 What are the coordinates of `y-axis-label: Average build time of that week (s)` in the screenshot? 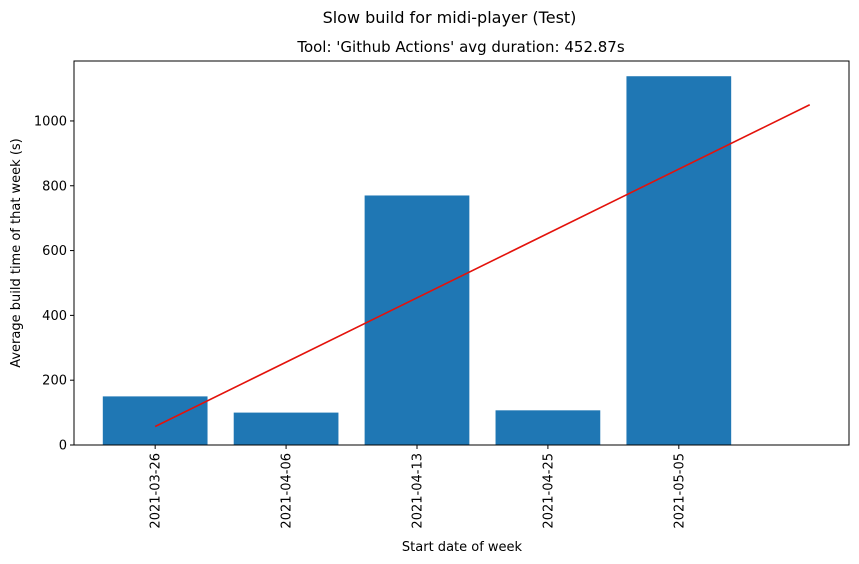 It's located at (16, 253).